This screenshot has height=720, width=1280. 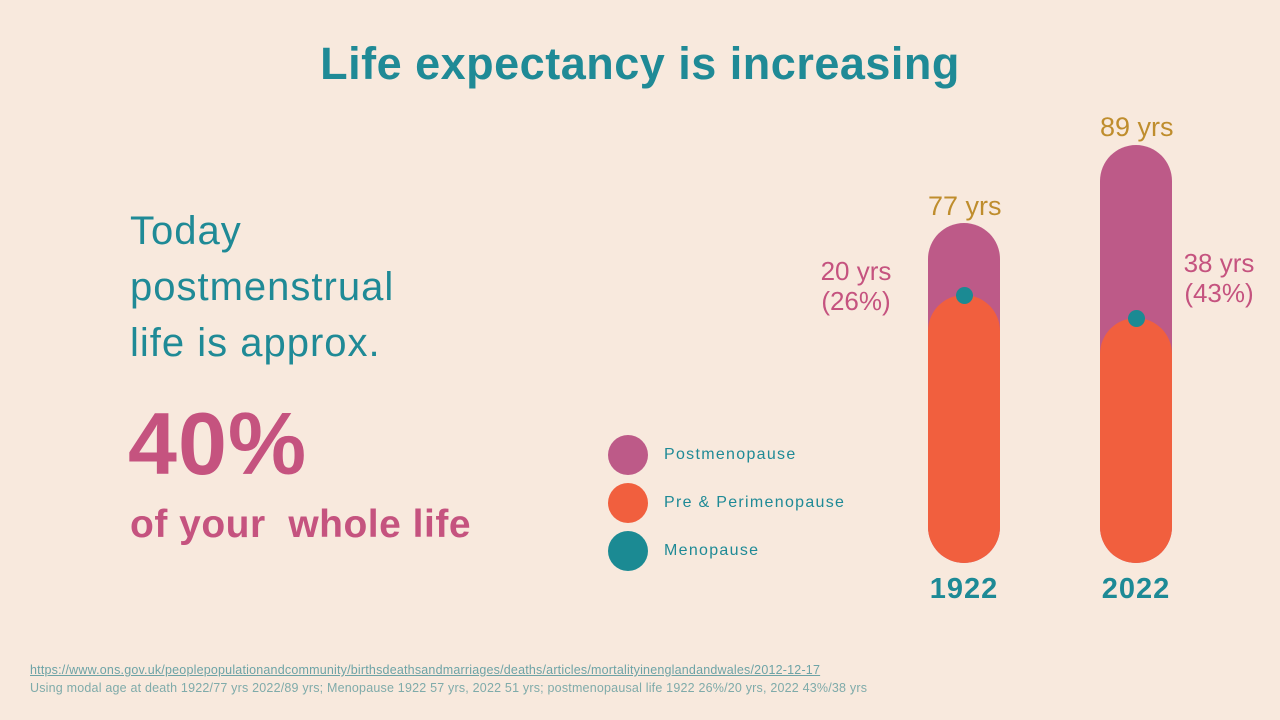 I want to click on annotation-line: 20 yrs, so click(x=856, y=271).